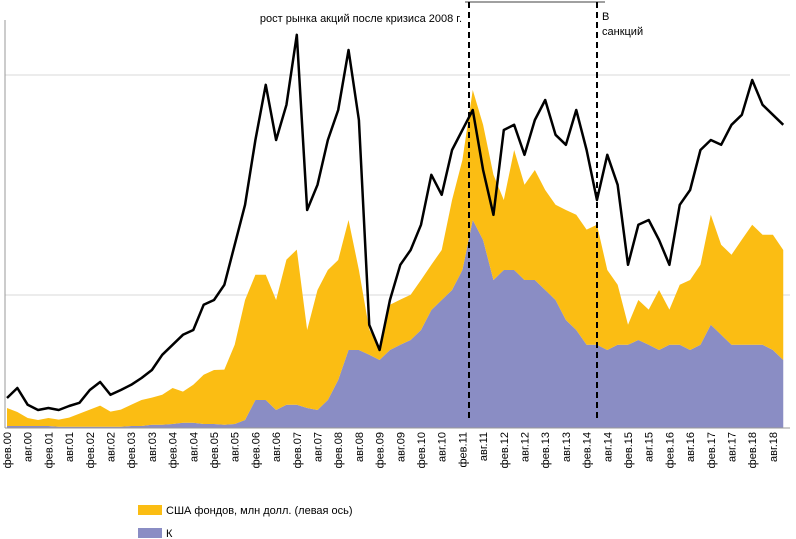  Describe the element at coordinates (256, 450) in the screenshot. I see `x-tick-label: фев.06` at that location.